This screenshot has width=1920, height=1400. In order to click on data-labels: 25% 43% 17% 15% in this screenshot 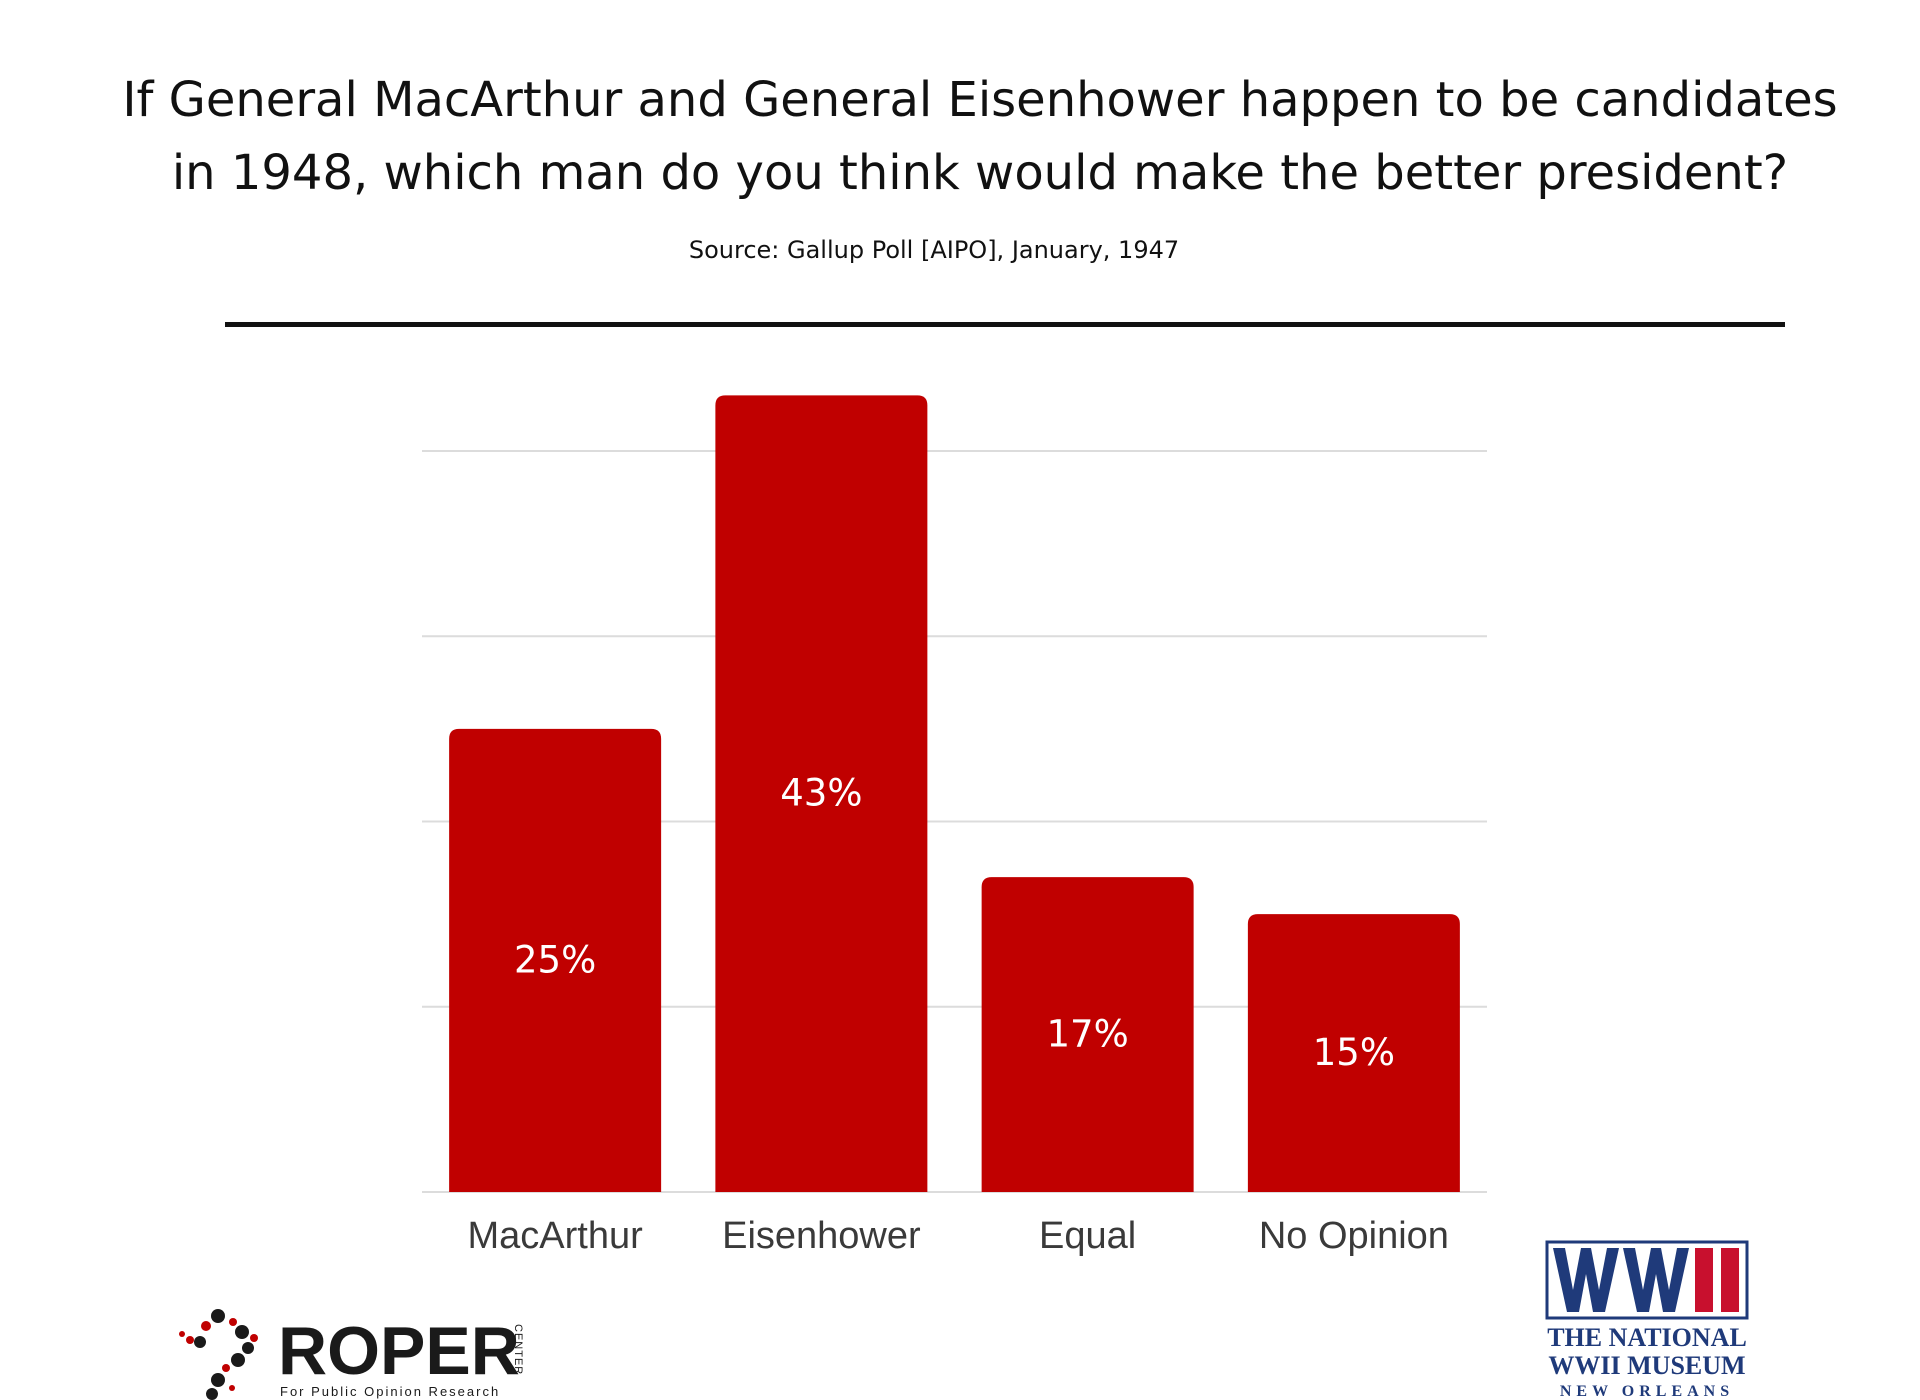, I will do `click(954, 923)`.